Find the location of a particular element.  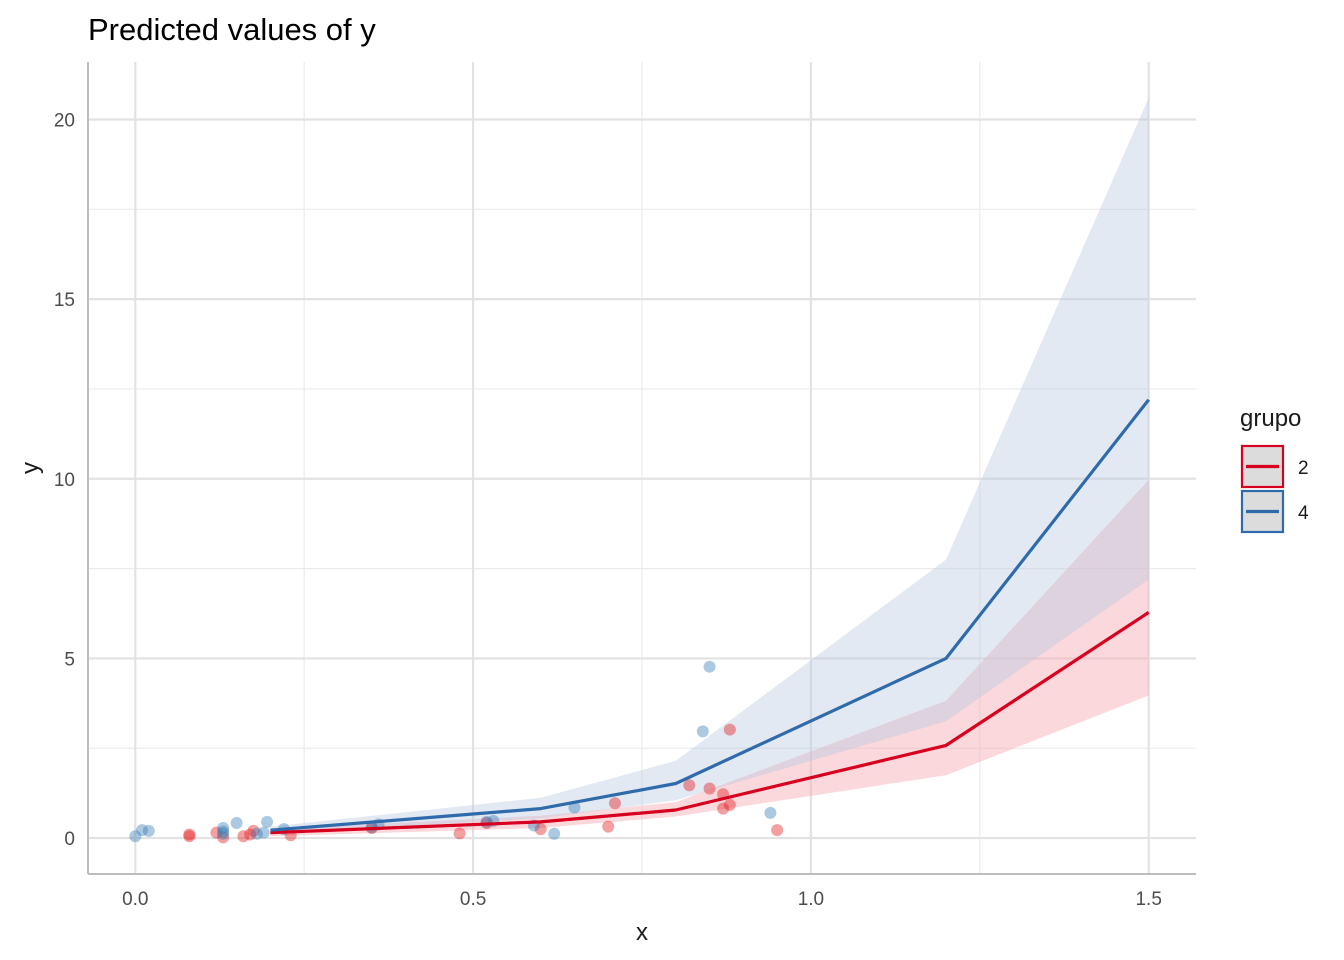

legend-label-2: 2 is located at coordinates (1303, 468).